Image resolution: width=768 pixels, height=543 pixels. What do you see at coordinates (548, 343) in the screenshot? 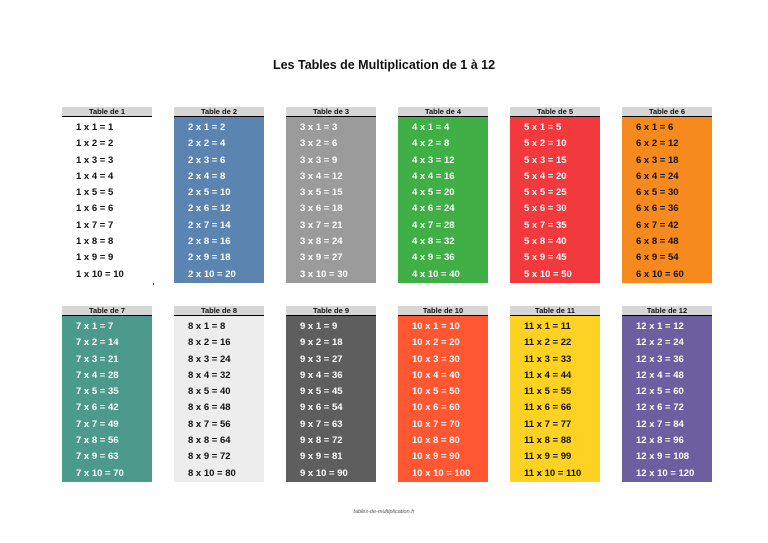
I see `table-line: 11 x 2 = 22` at bounding box center [548, 343].